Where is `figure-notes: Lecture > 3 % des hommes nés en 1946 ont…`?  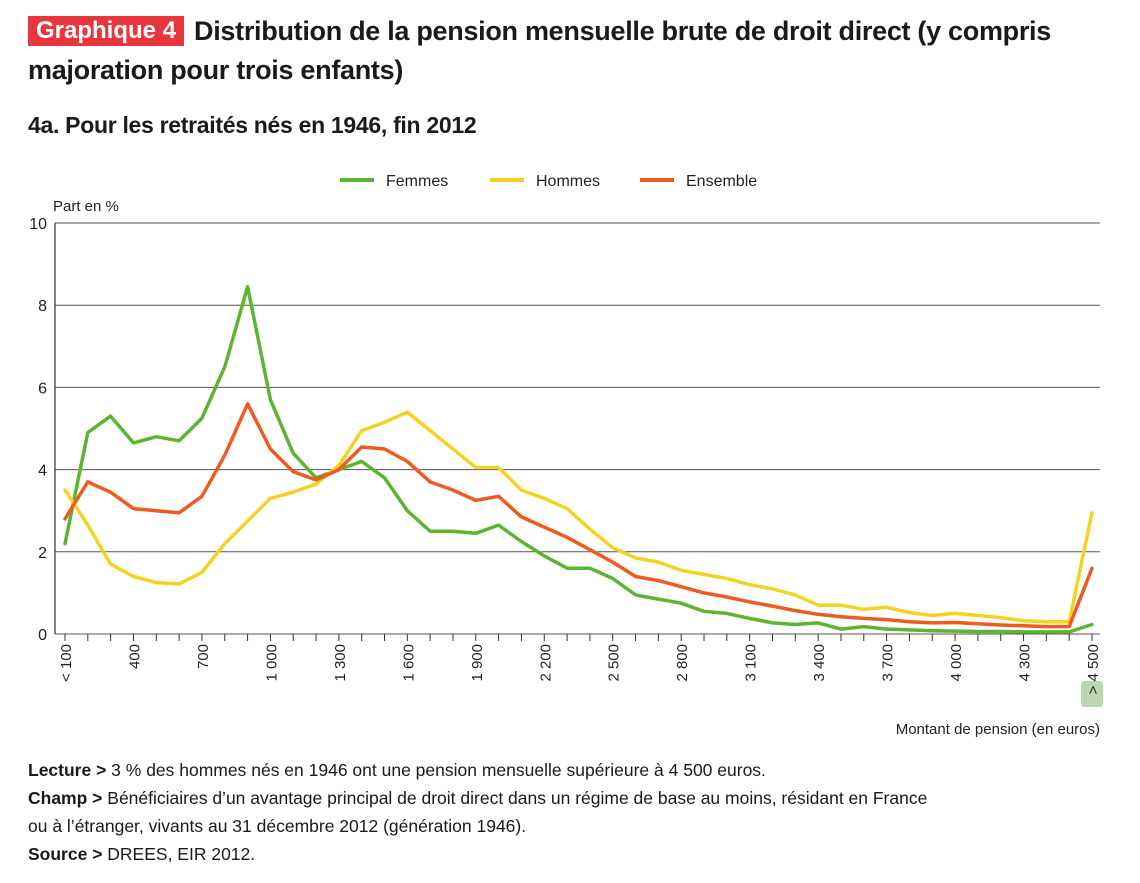
figure-notes: Lecture > 3 % des hommes nés en 1946 ont… is located at coordinates (568, 812).